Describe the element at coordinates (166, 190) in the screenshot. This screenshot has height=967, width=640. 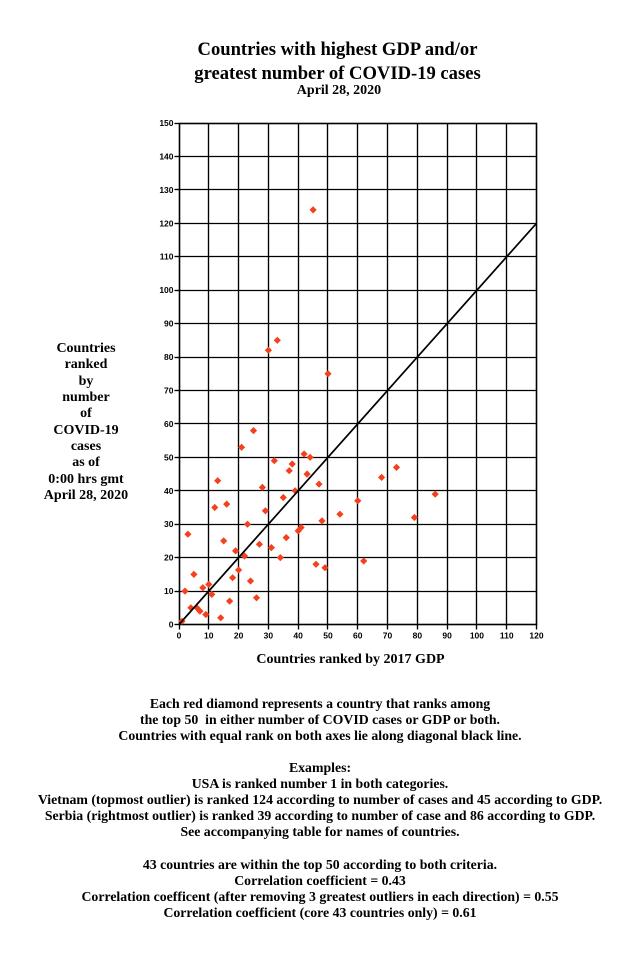
I see `svg-text: 130` at that location.